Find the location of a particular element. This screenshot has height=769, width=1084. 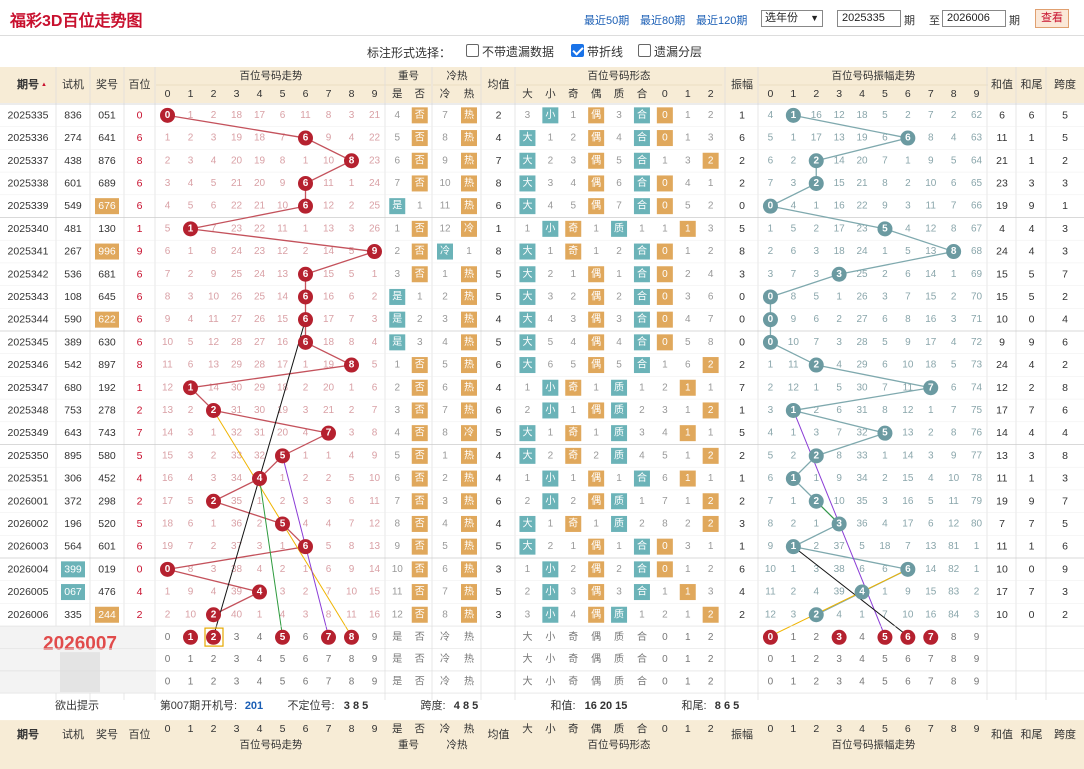

row-test: 306 is located at coordinates (73, 479).